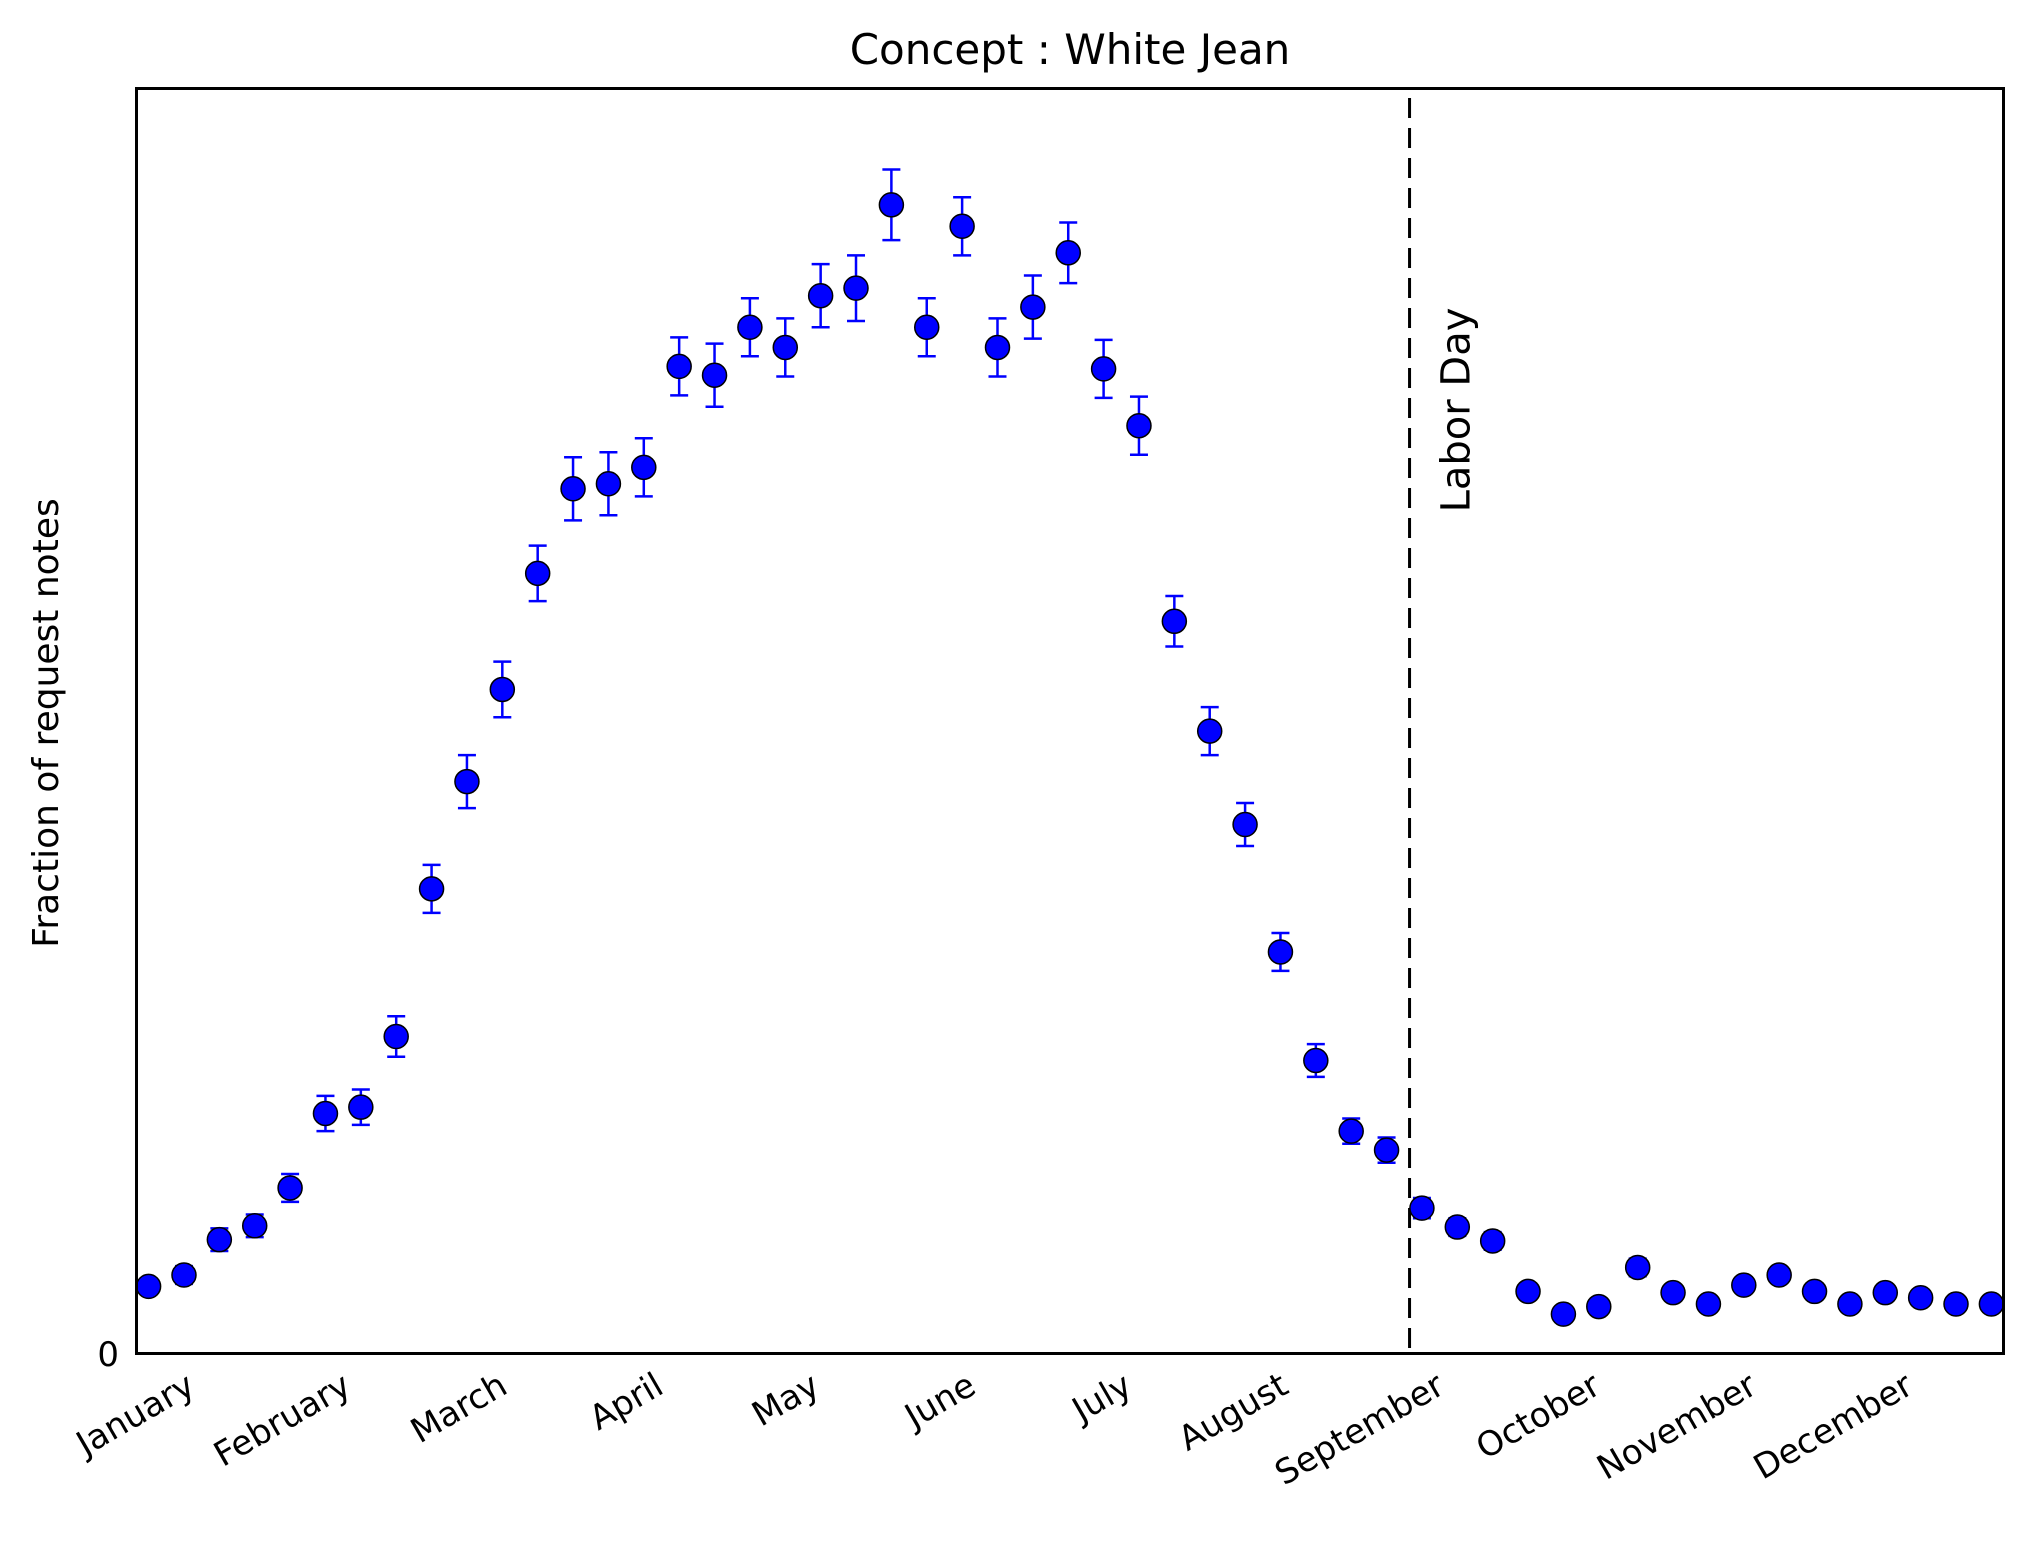 This screenshot has width=2026, height=1546. What do you see at coordinates (626, 1402) in the screenshot?
I see `x-tick-label: April` at bounding box center [626, 1402].